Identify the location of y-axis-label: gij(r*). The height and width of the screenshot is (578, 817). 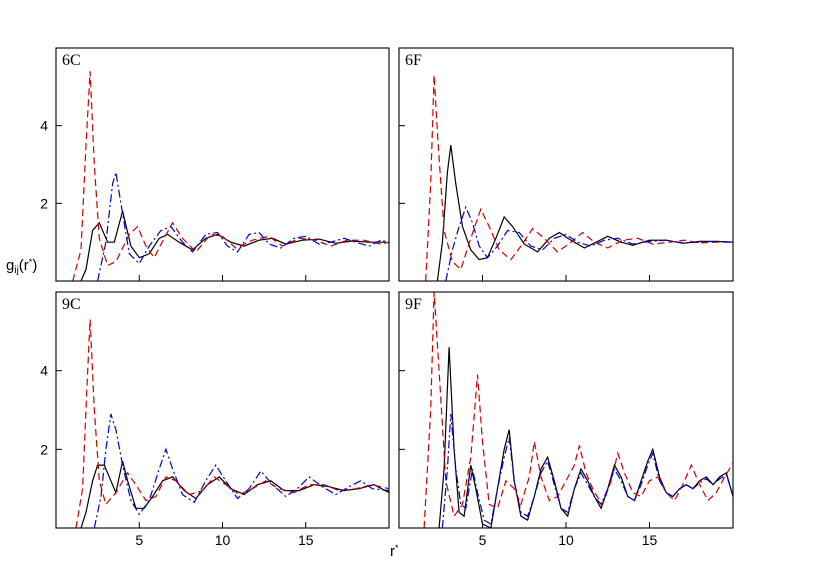
(21, 266).